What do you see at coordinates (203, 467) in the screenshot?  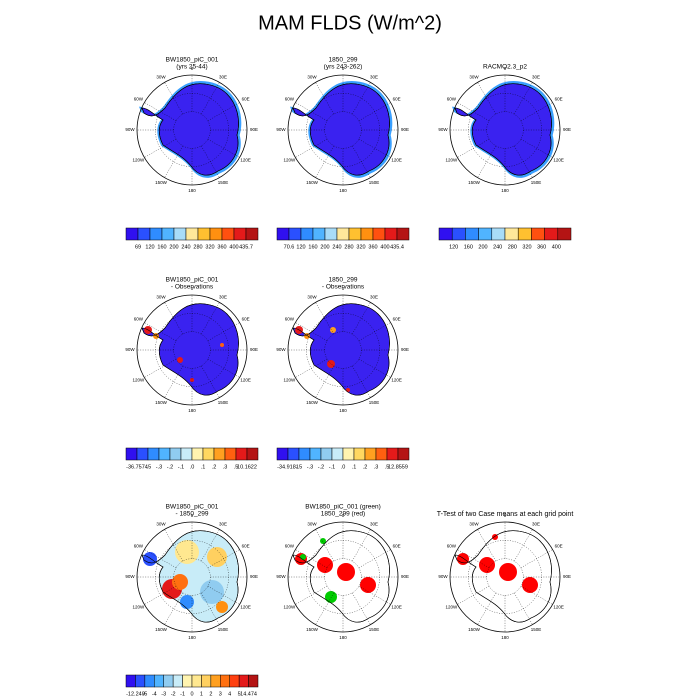 I see `colorbar-label: .1` at bounding box center [203, 467].